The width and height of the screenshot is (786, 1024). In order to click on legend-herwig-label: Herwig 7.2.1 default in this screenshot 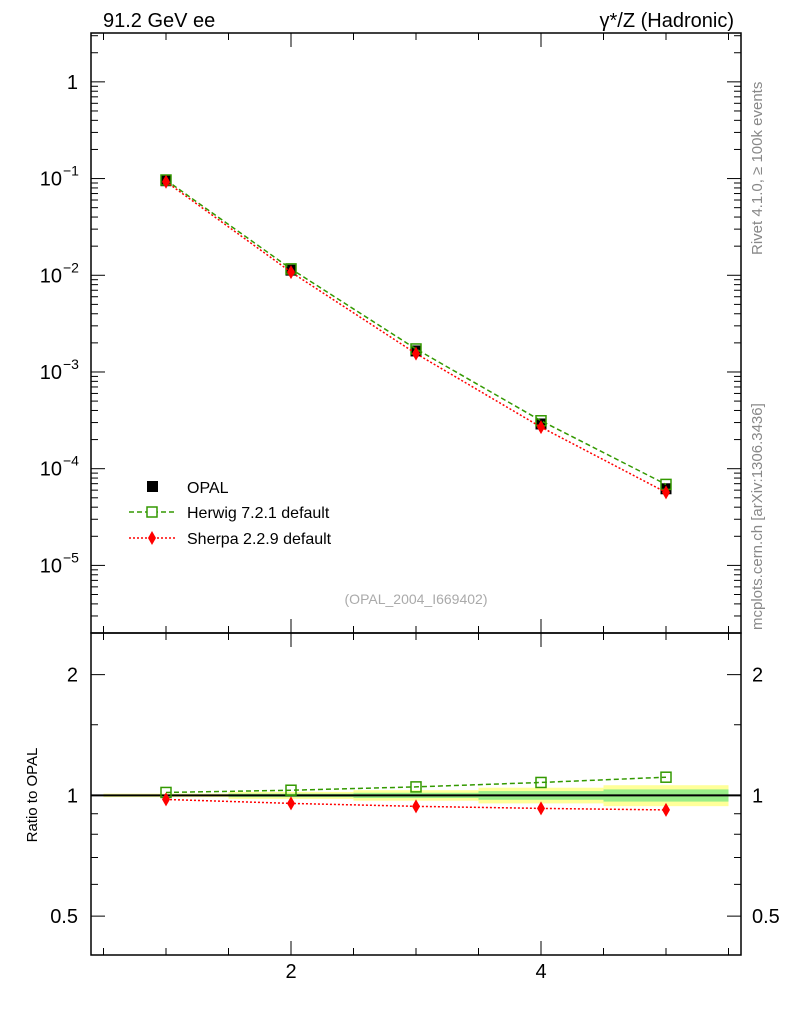, I will do `click(258, 513)`.